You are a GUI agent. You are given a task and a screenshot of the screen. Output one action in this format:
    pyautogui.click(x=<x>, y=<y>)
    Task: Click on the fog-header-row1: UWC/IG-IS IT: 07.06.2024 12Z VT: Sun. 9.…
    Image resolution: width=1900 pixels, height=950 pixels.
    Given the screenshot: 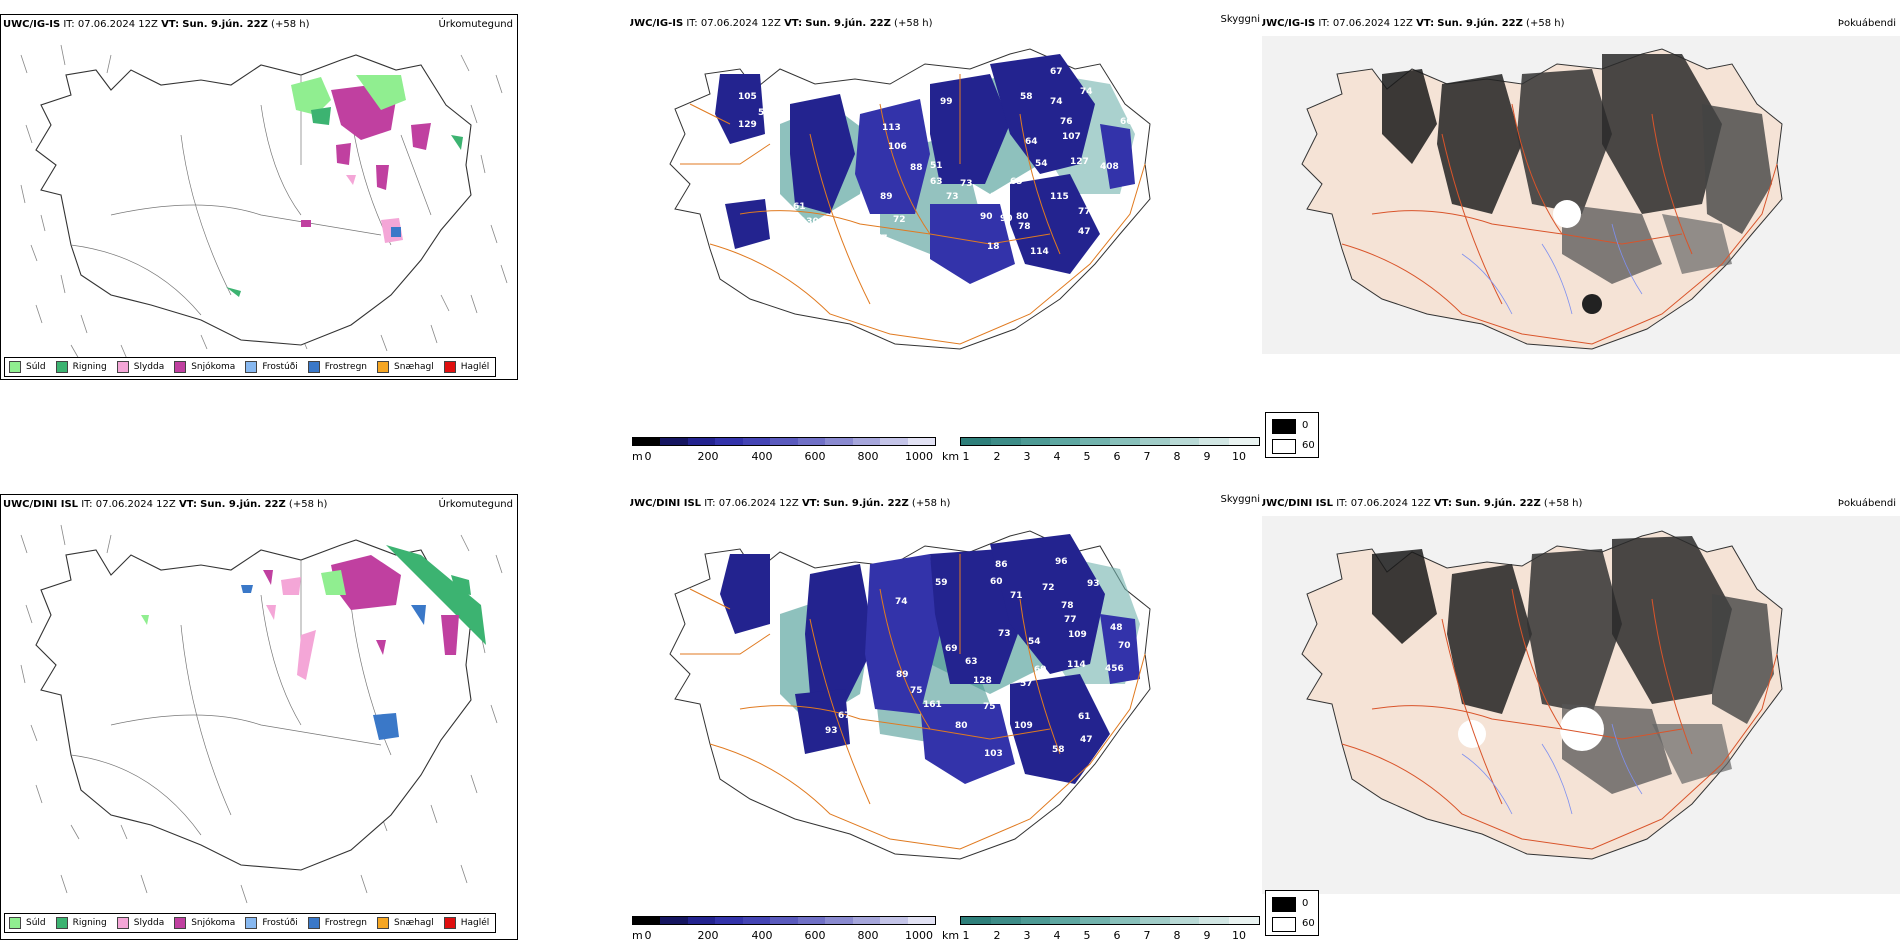 What is the action you would take?
    pyautogui.click(x=1413, y=23)
    